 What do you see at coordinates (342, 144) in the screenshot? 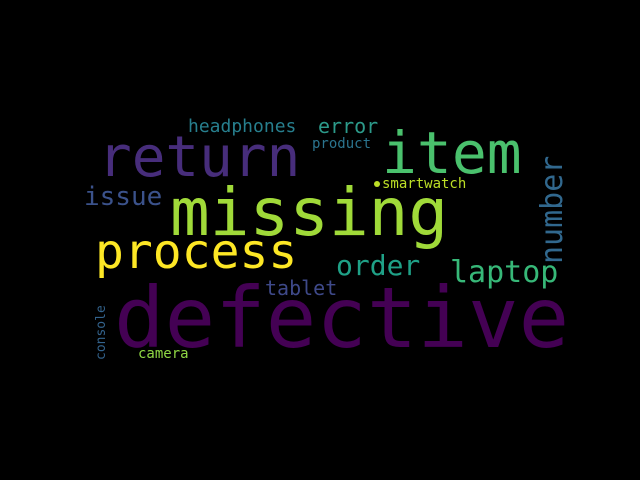
I see `word-product: product` at bounding box center [342, 144].